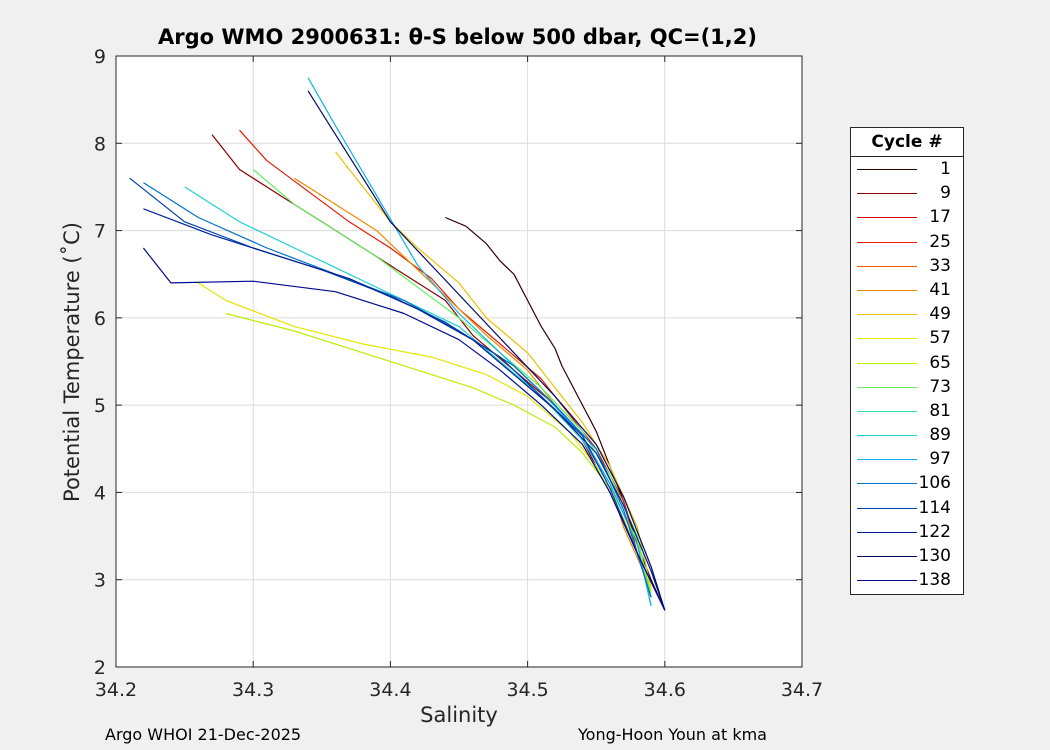  I want to click on legend-item-cycle-89: 89, so click(907, 435).